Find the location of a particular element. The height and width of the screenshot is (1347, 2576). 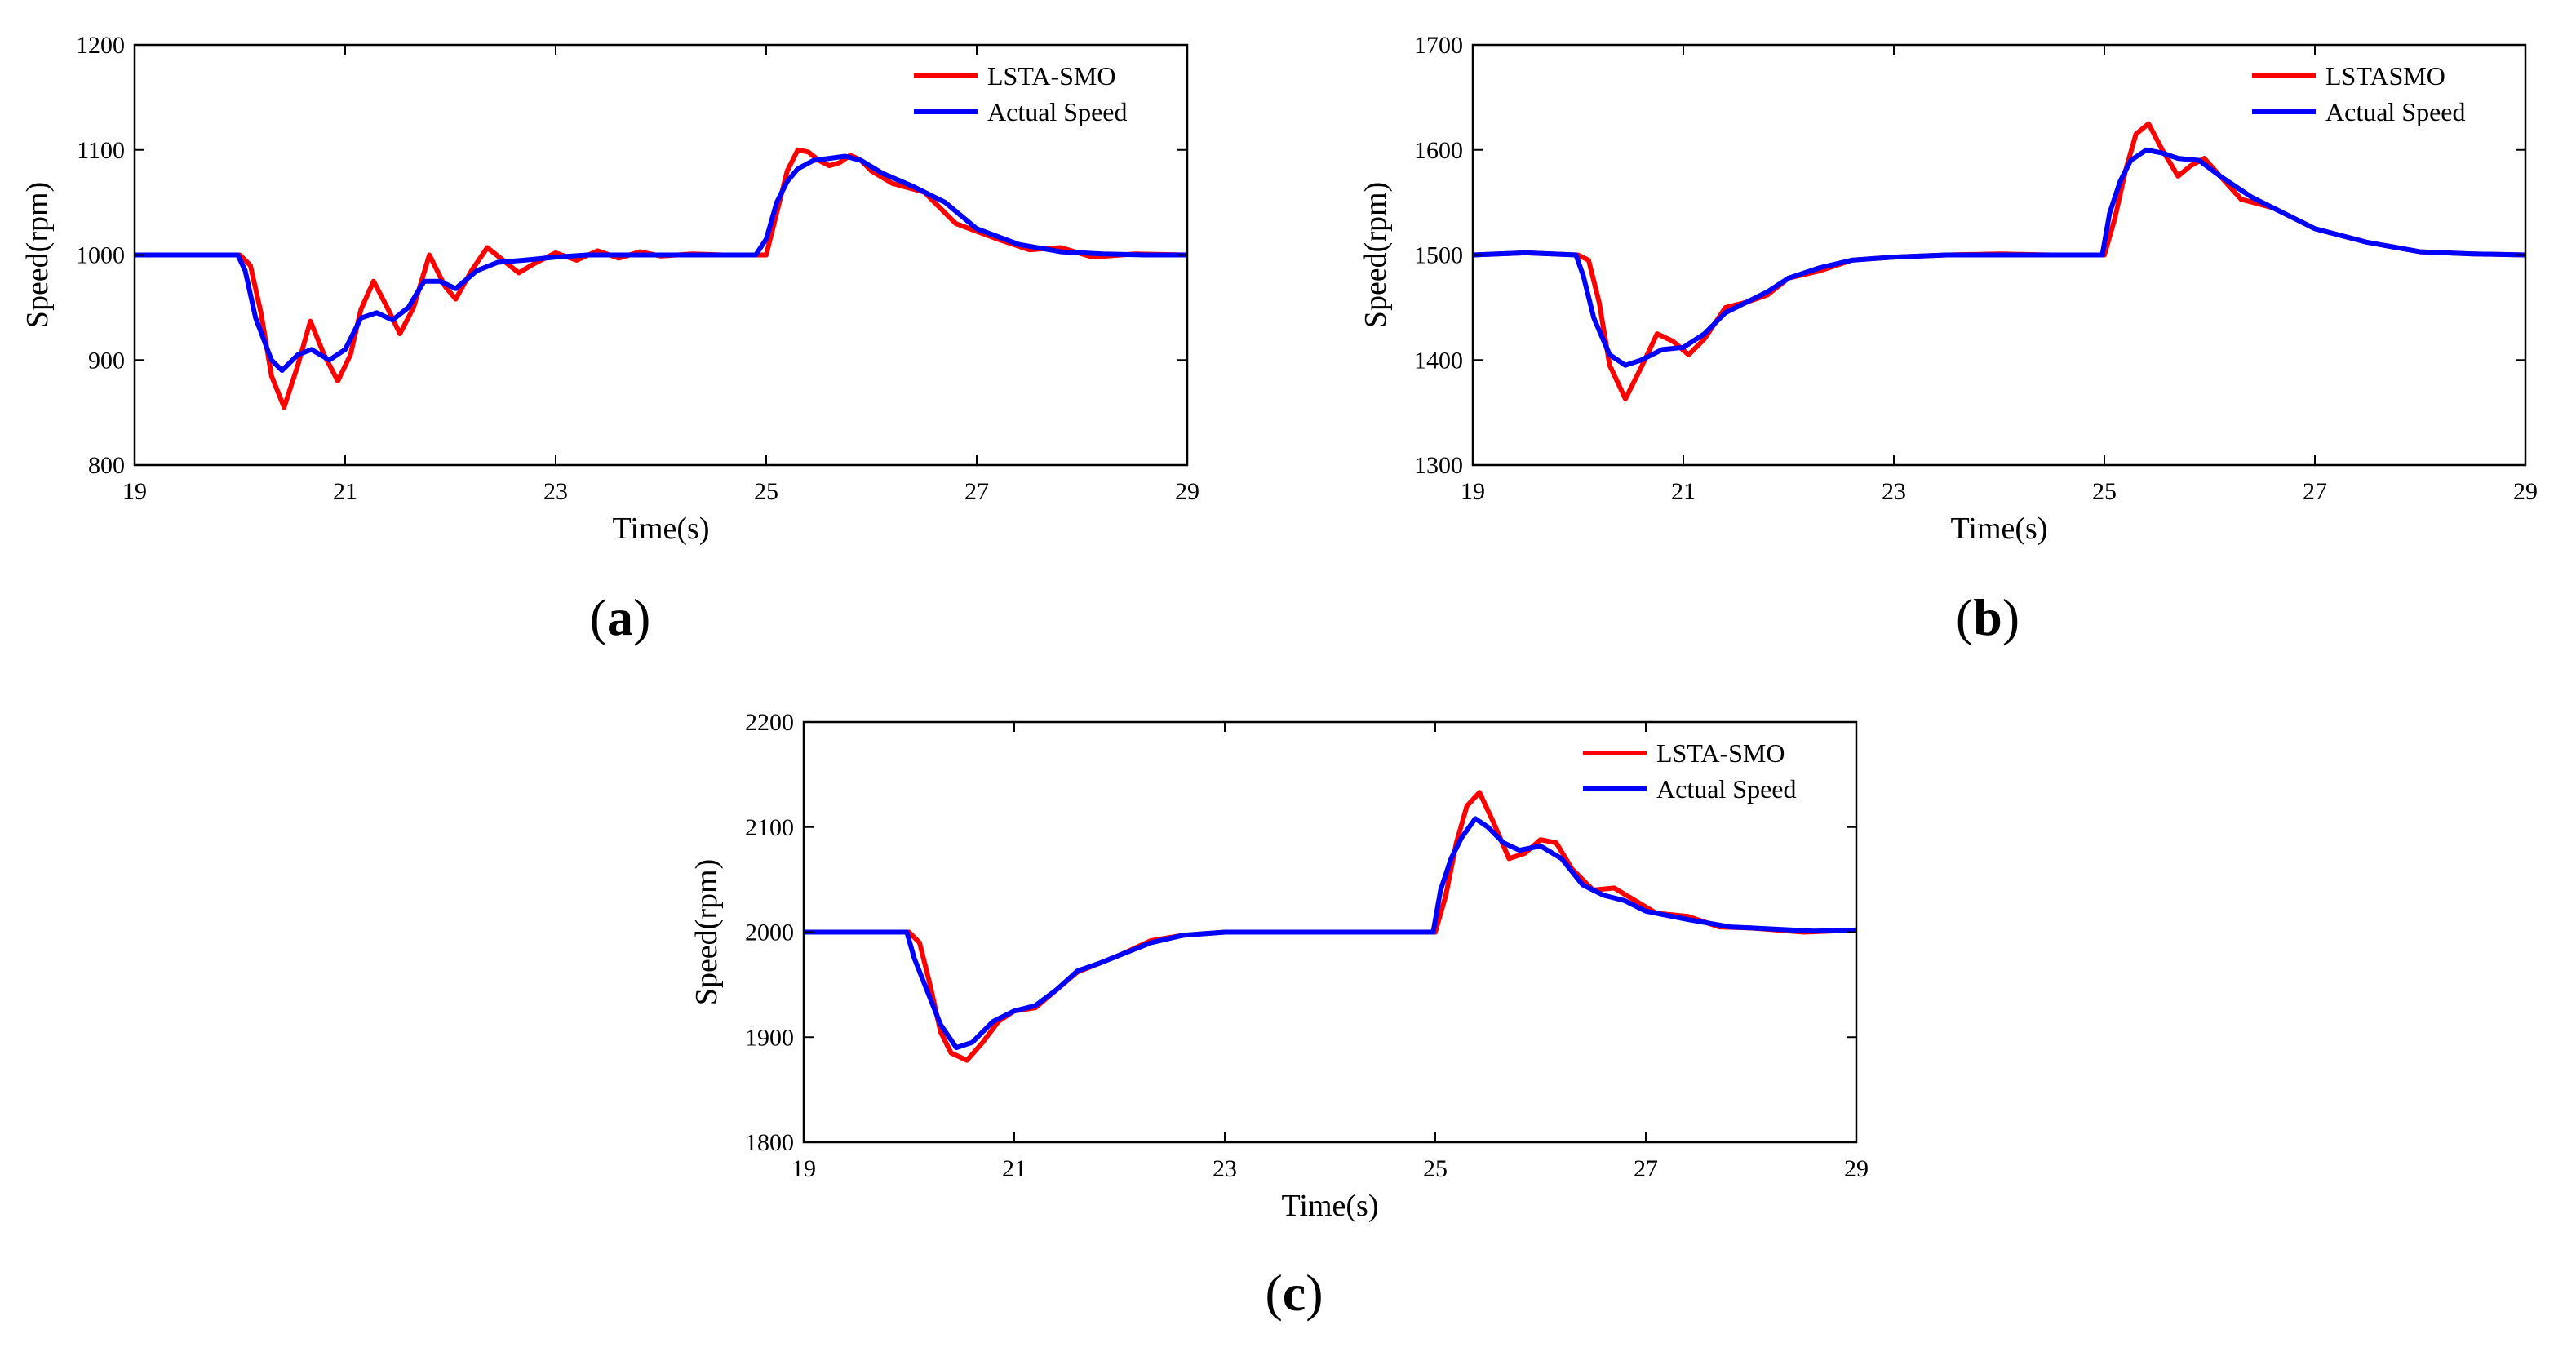

chart-a-xtick-label-3: 25 is located at coordinates (766, 491).